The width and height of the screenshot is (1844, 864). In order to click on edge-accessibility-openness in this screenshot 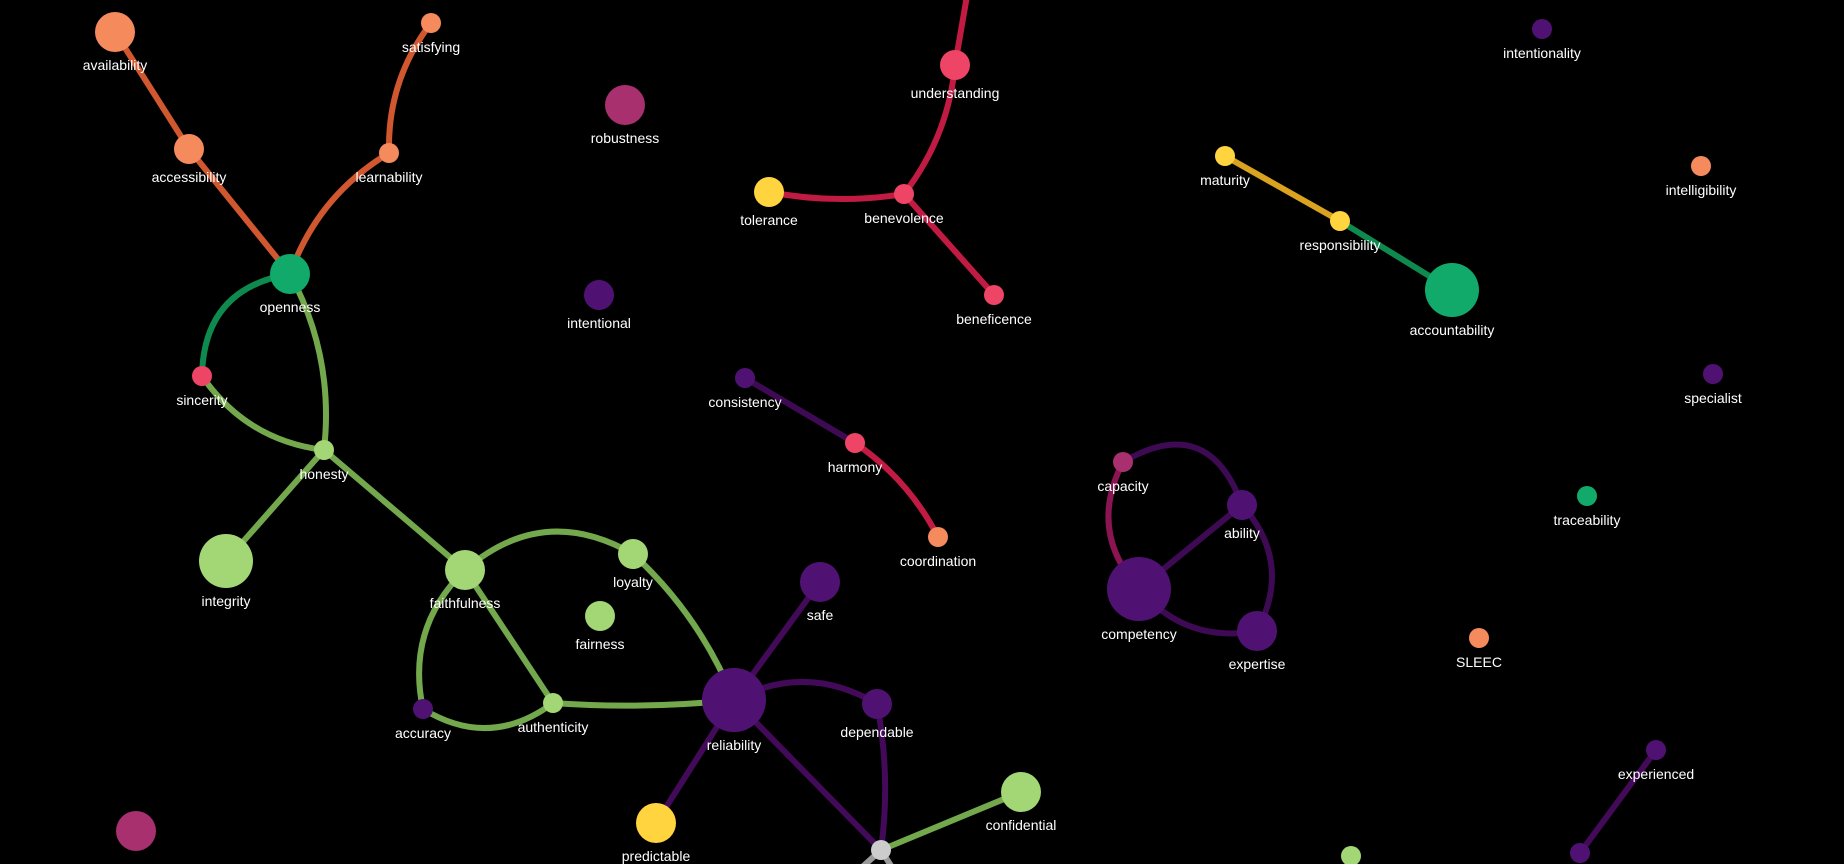, I will do `click(239, 211)`.